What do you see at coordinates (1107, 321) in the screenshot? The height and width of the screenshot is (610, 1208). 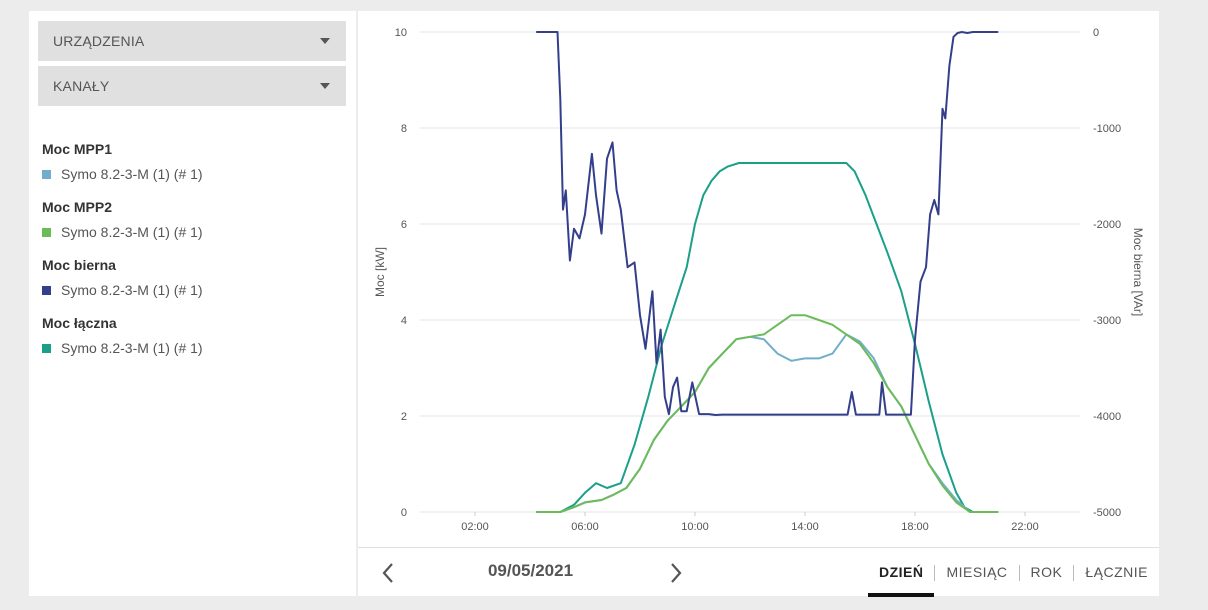 I see `y-right-tick-label: -3000` at bounding box center [1107, 321].